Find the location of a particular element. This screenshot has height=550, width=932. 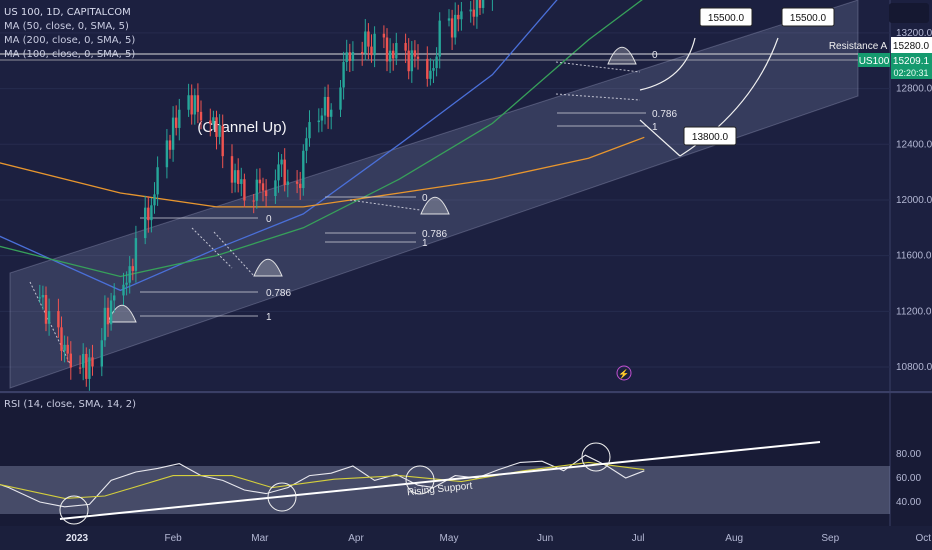

resistance-price-value: 15280.0 is located at coordinates (911, 46).